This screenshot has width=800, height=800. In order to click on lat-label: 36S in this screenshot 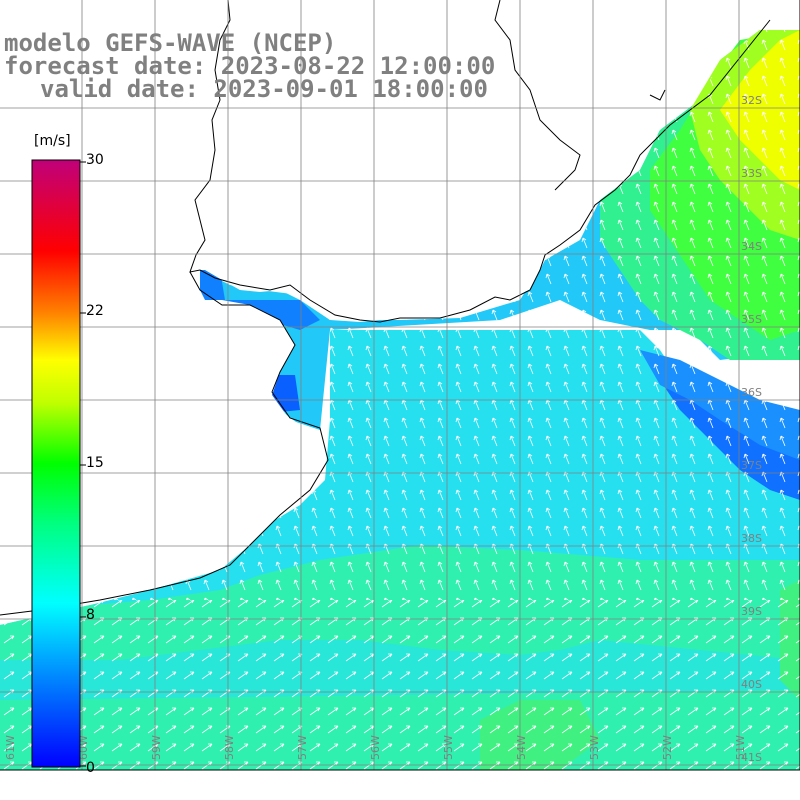, I will do `click(751, 392)`.